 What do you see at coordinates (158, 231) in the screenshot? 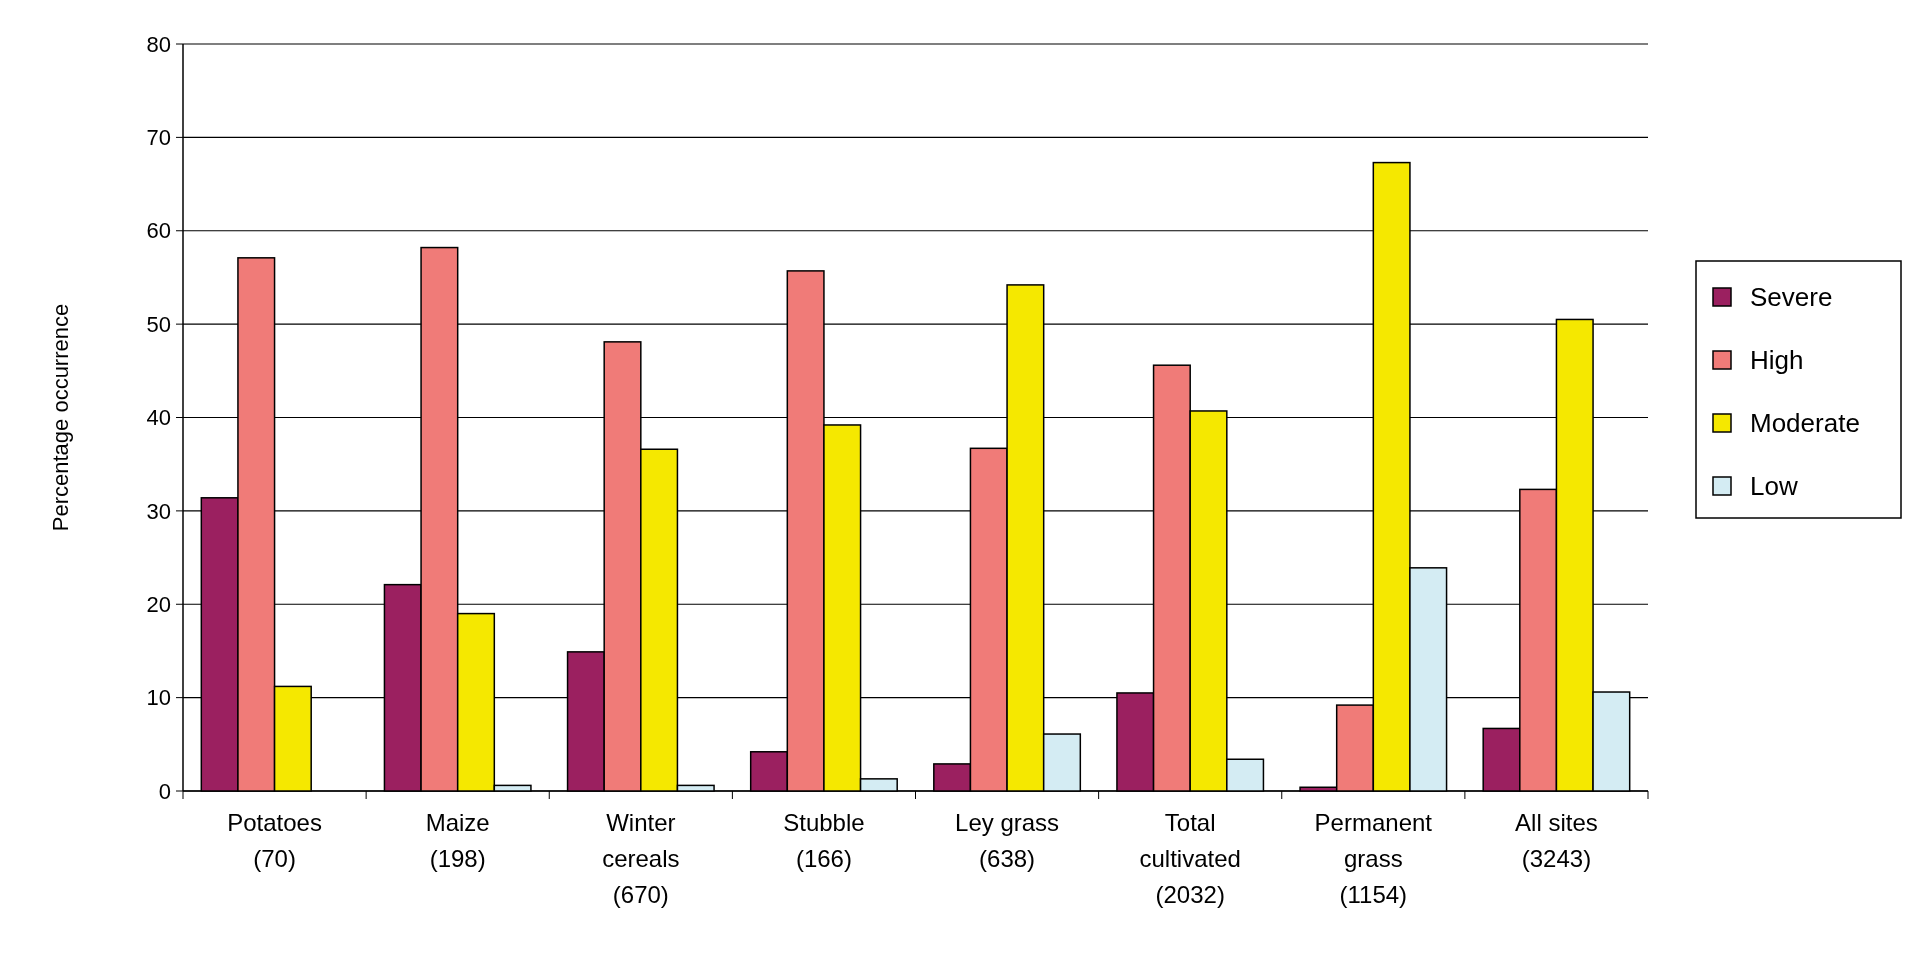
I see `y-tick-label: 60` at bounding box center [158, 231].